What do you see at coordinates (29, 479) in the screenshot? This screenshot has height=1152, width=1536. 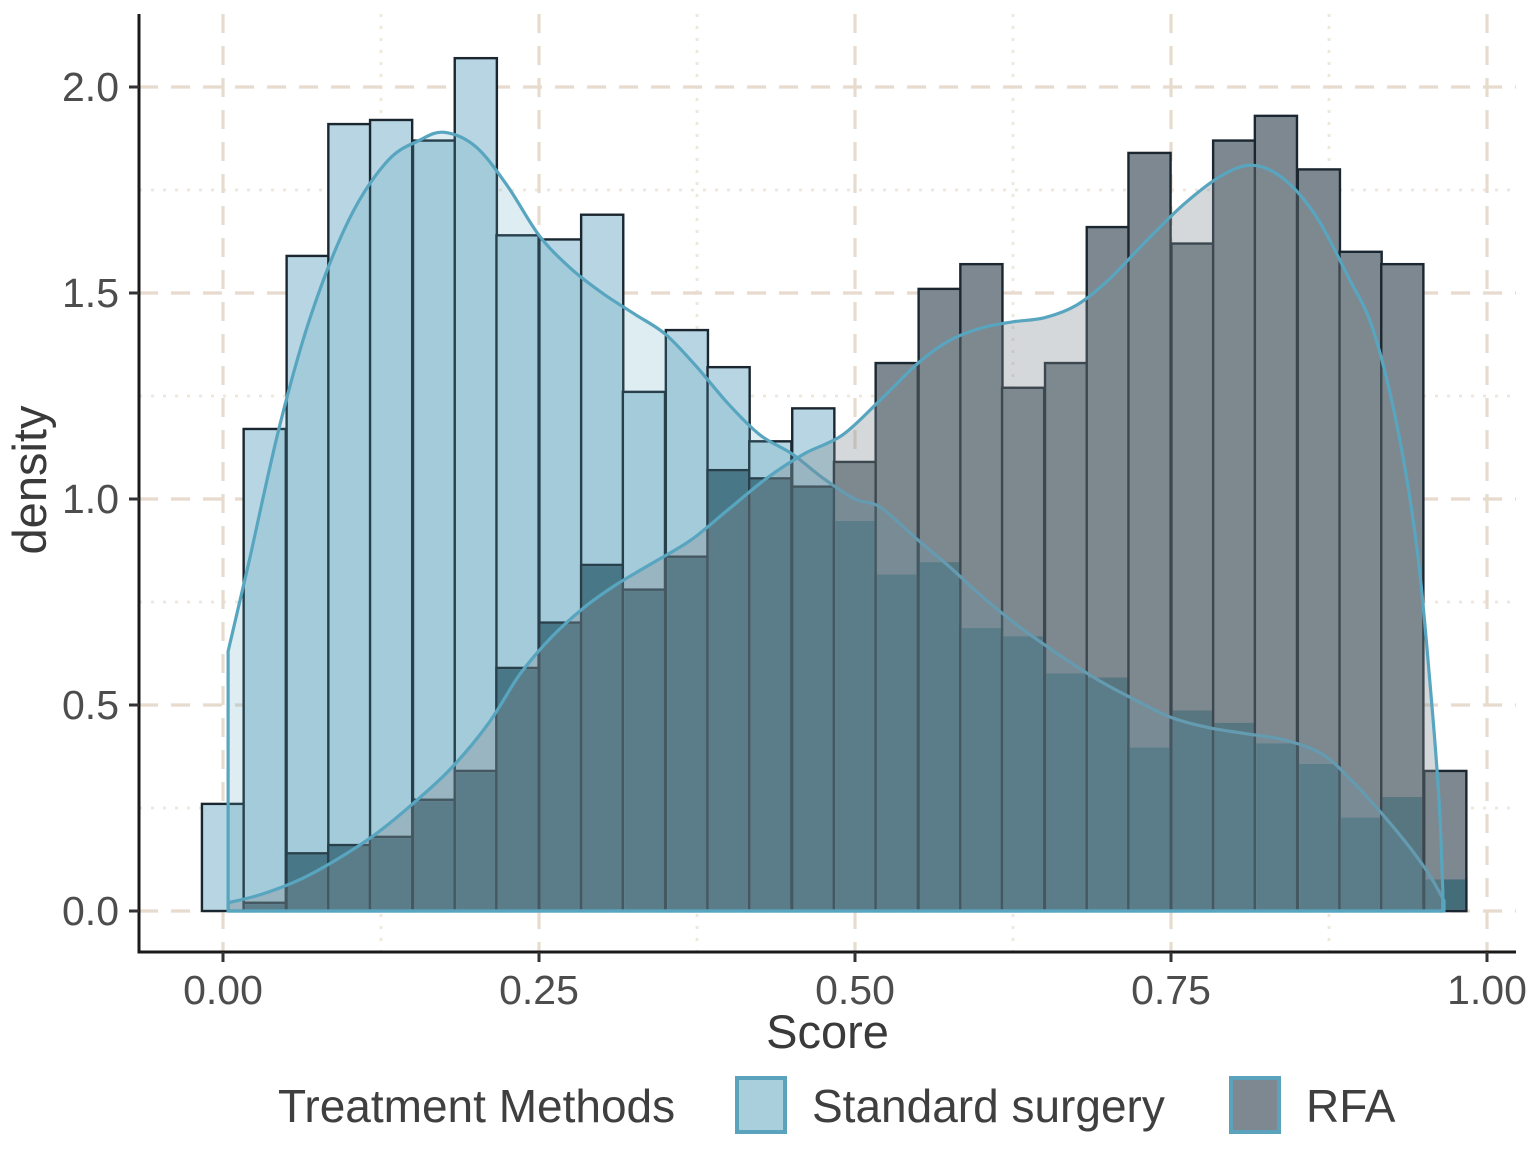 I see `y-axis-title: density` at bounding box center [29, 479].